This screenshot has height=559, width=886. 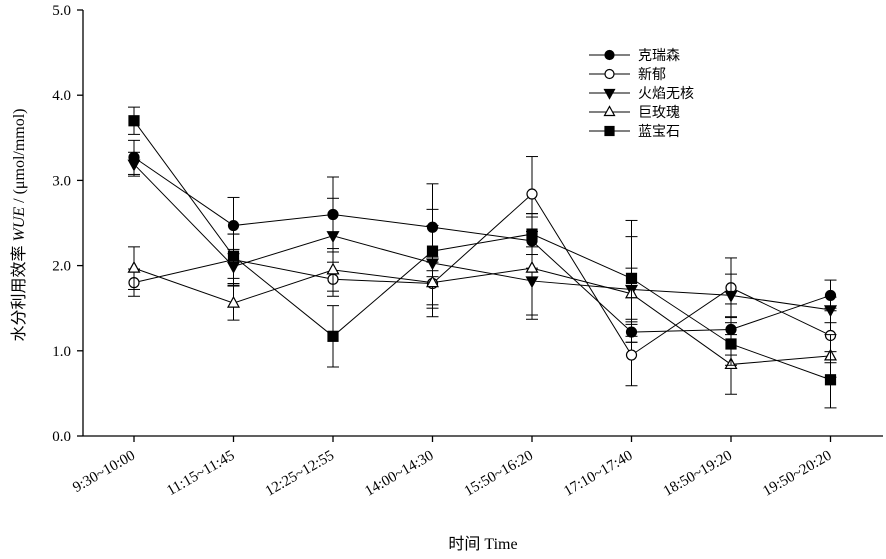 What do you see at coordinates (61, 181) in the screenshot?
I see `y-tick-label: 3.0` at bounding box center [61, 181].